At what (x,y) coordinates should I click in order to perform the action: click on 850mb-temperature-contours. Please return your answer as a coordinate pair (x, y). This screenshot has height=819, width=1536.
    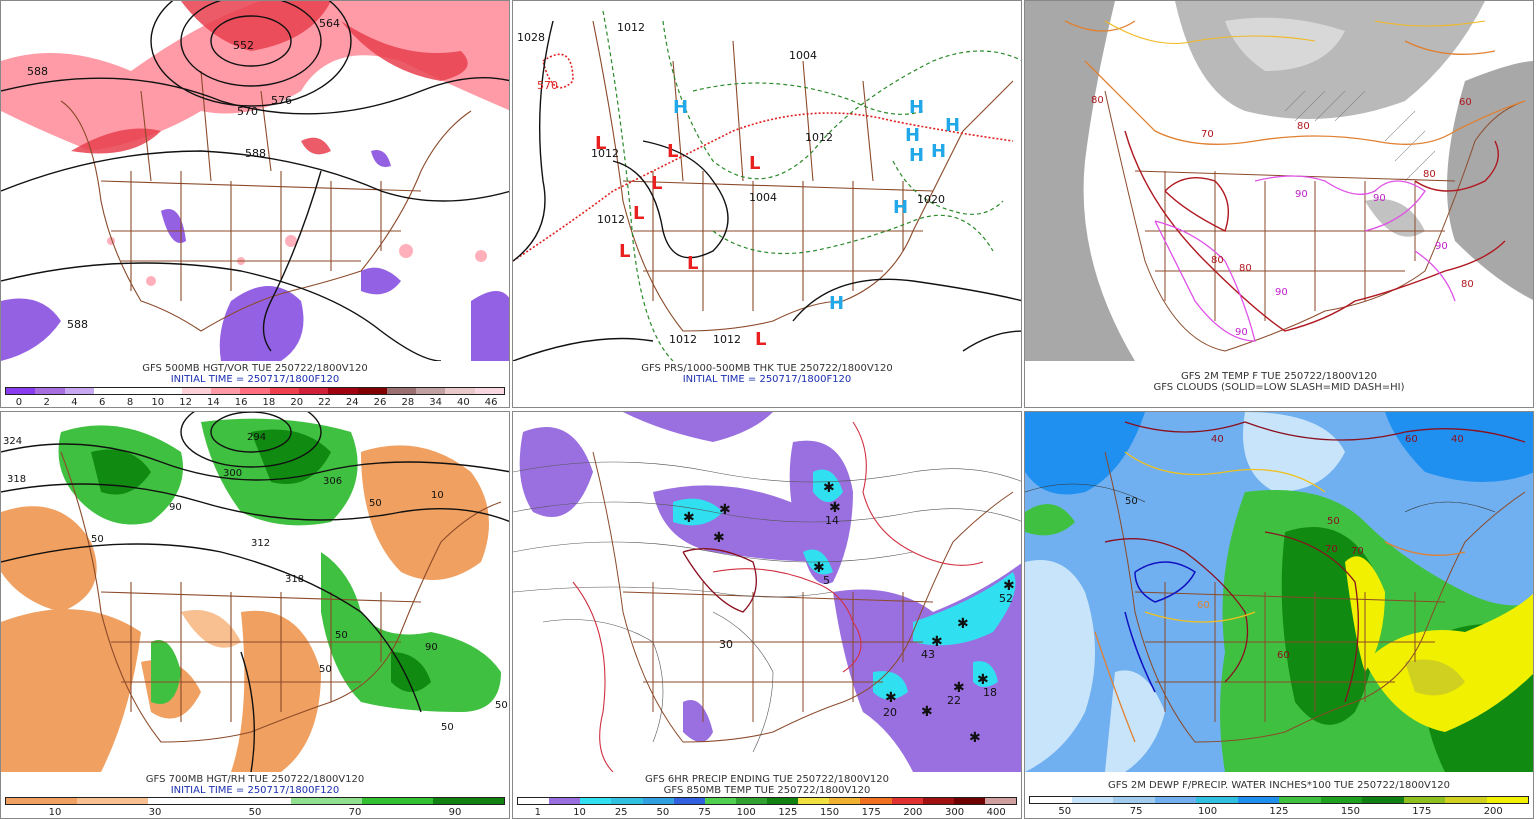
    Looking at the image, I should click on (767, 607).